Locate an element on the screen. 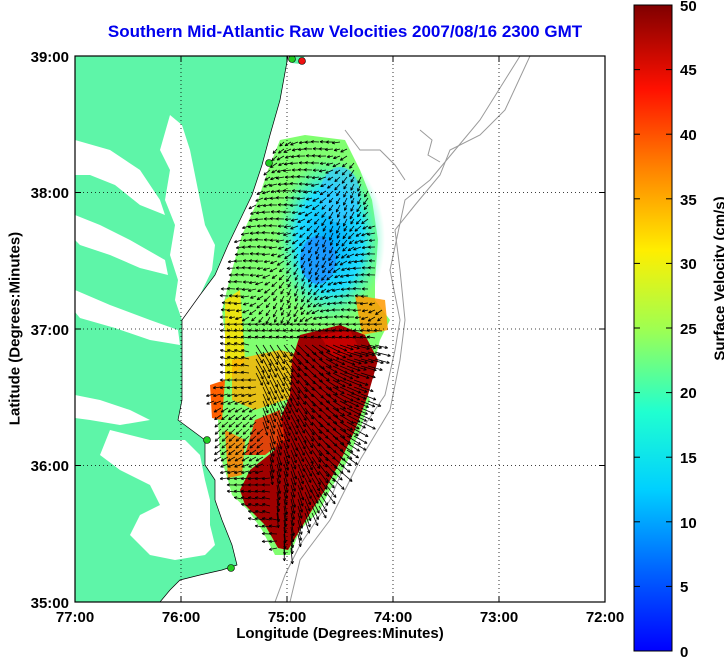  radar-site-marker is located at coordinates (302, 61).